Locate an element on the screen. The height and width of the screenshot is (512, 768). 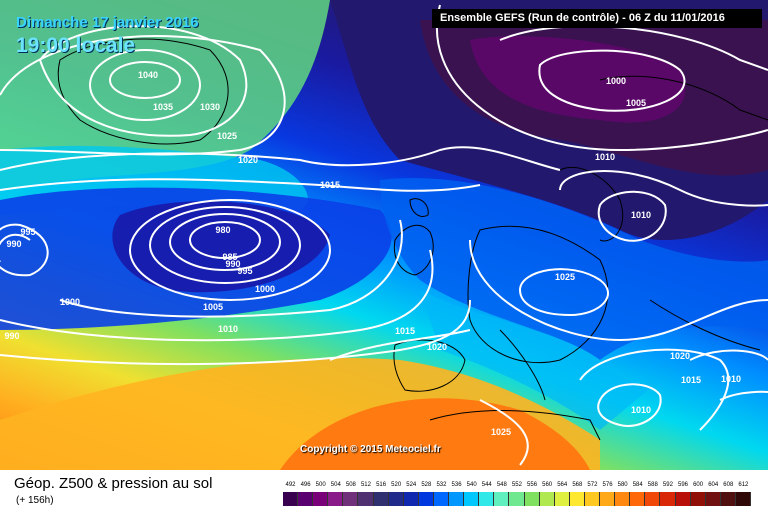
forecast-time: 19:00 locale is located at coordinates (76, 45).